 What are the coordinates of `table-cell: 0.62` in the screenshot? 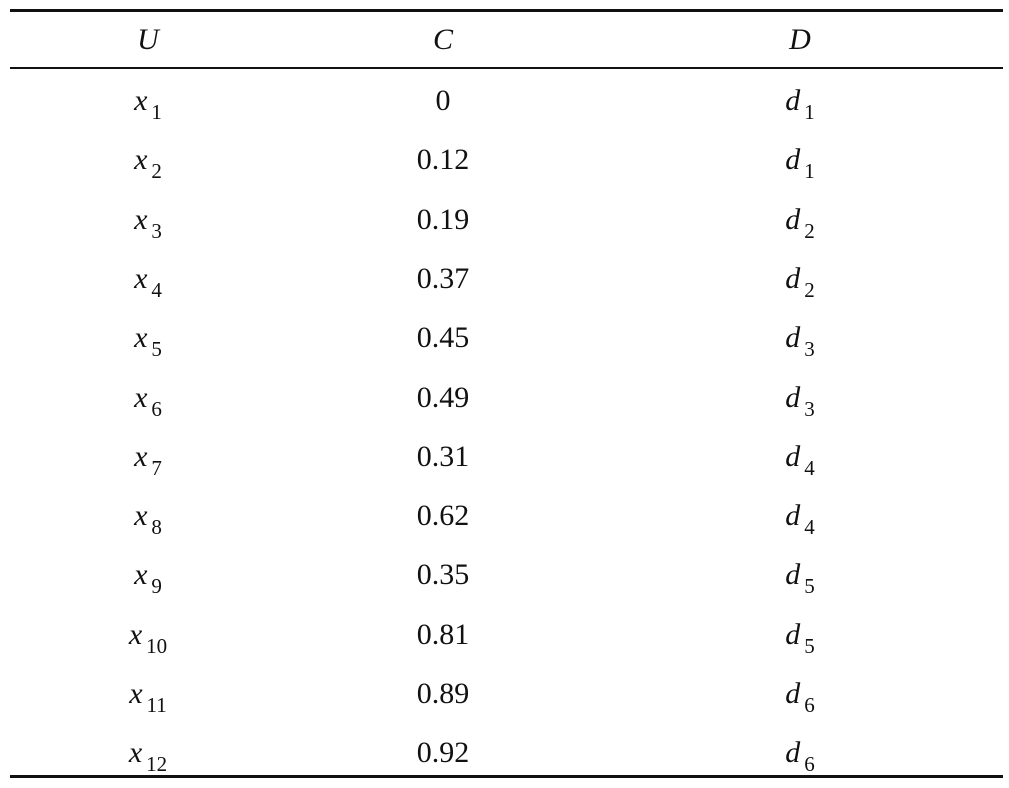 It's located at (443, 516).